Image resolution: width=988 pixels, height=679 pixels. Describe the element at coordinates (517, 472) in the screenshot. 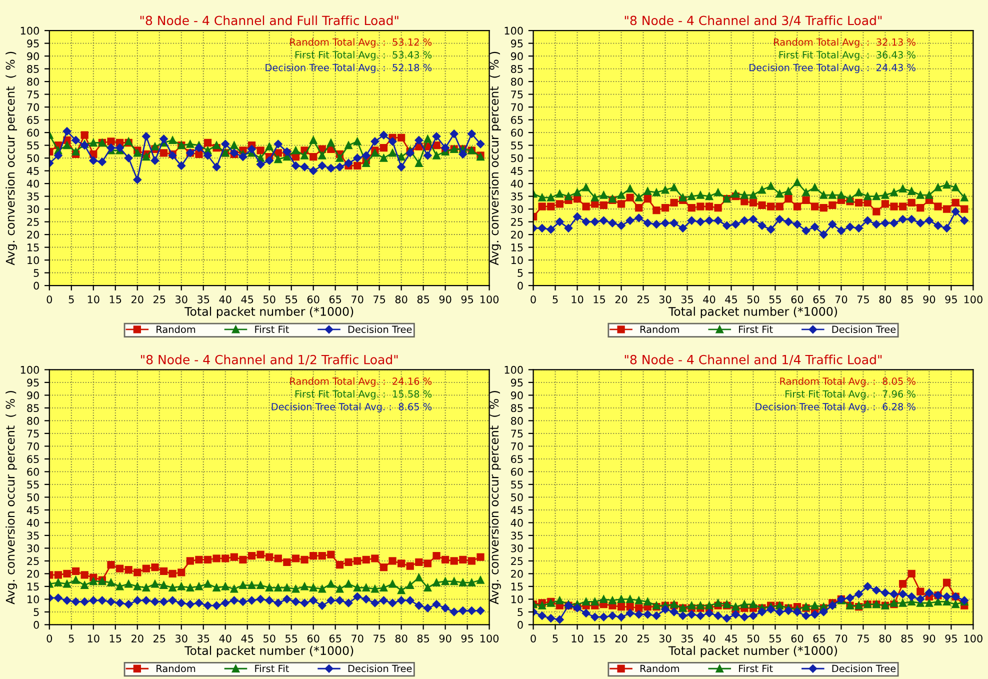

I see `y-tick-label: 60` at that location.